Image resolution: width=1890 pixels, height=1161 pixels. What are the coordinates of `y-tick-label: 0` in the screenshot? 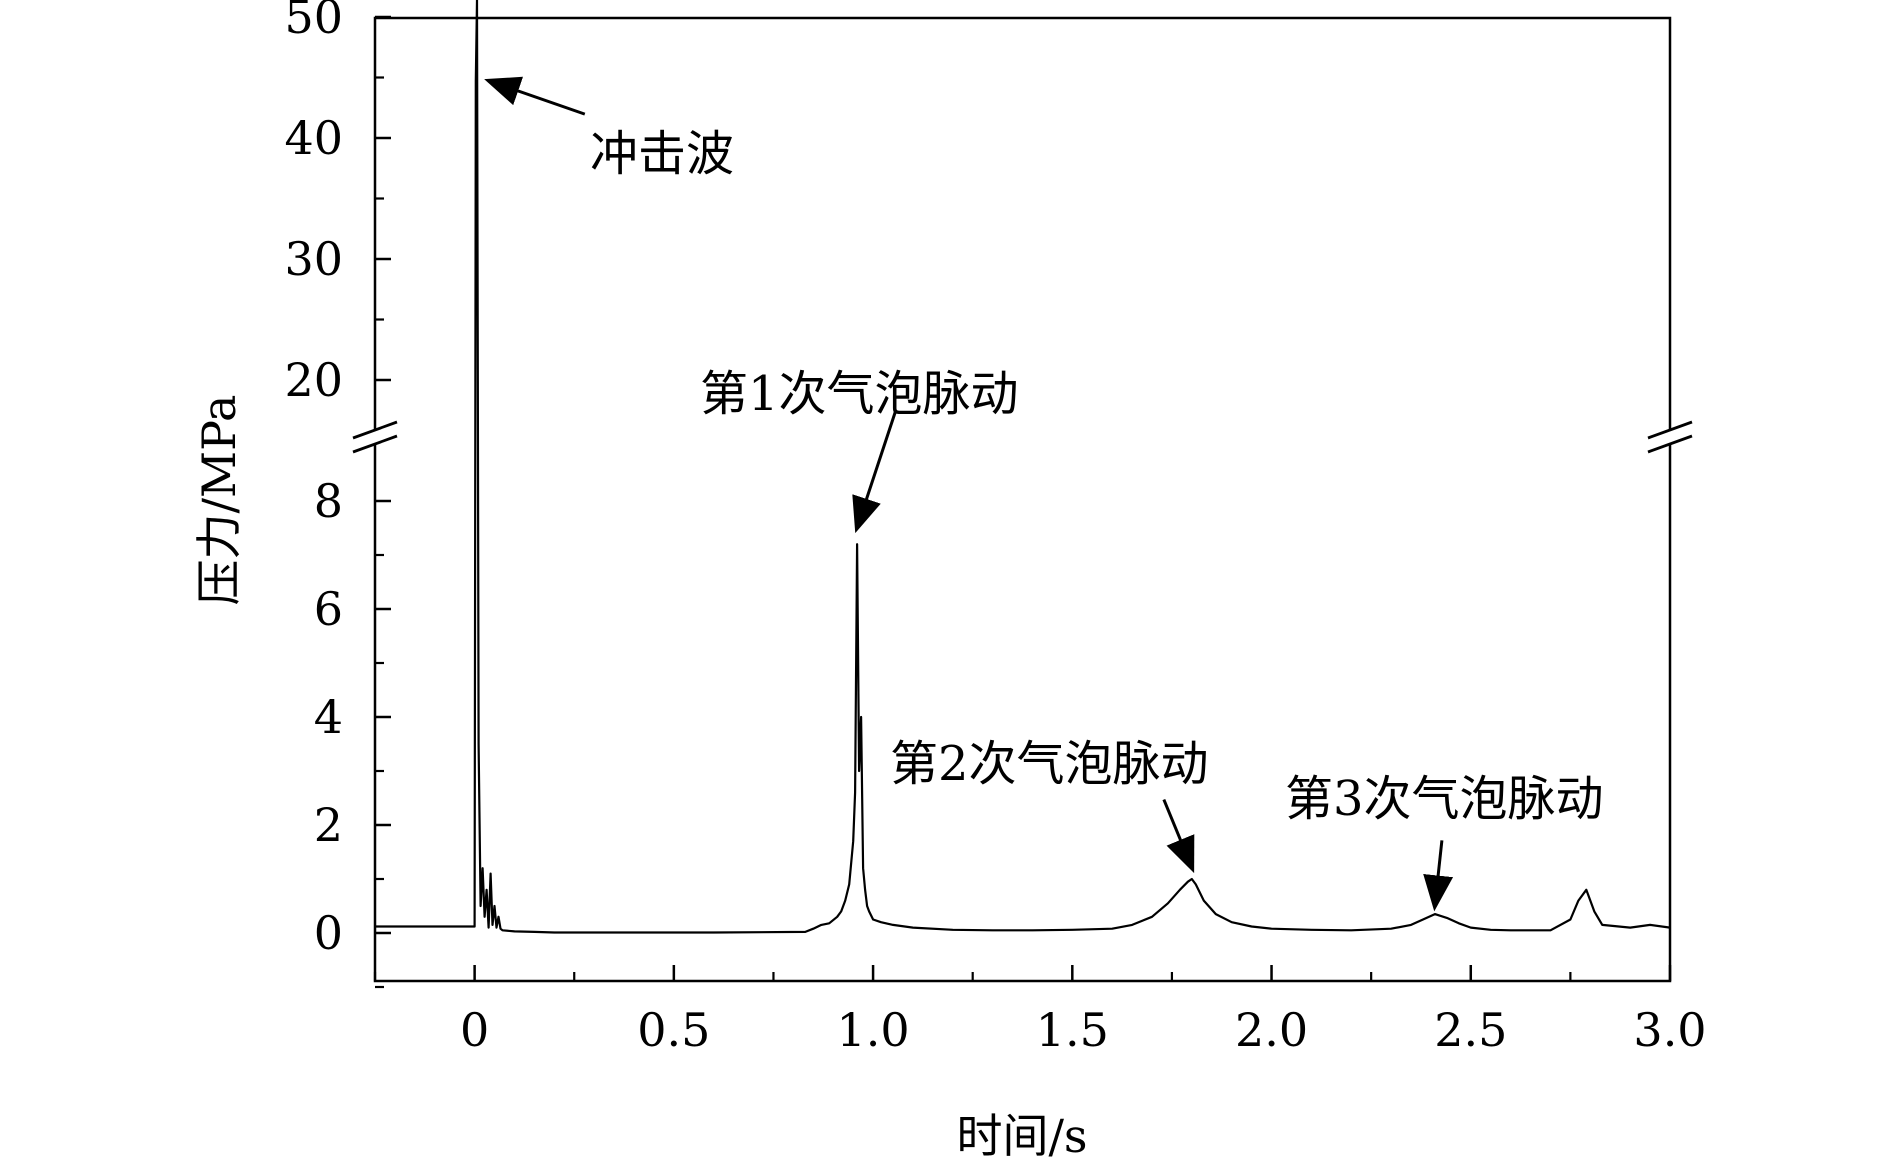 It's located at (328, 933).